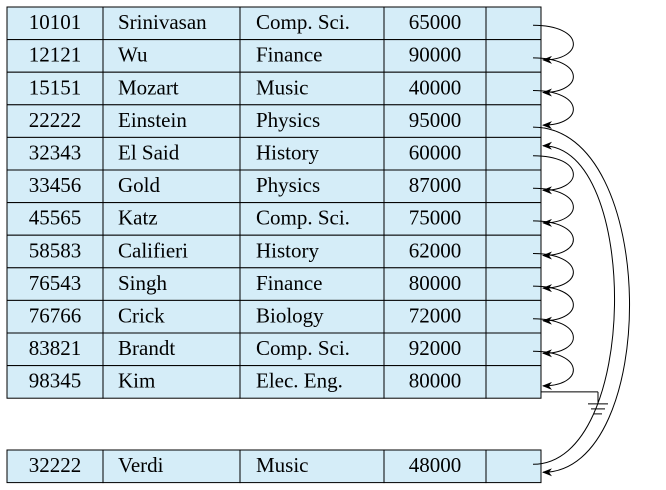 This screenshot has width=666, height=490. I want to click on field: 33456, so click(55, 185).